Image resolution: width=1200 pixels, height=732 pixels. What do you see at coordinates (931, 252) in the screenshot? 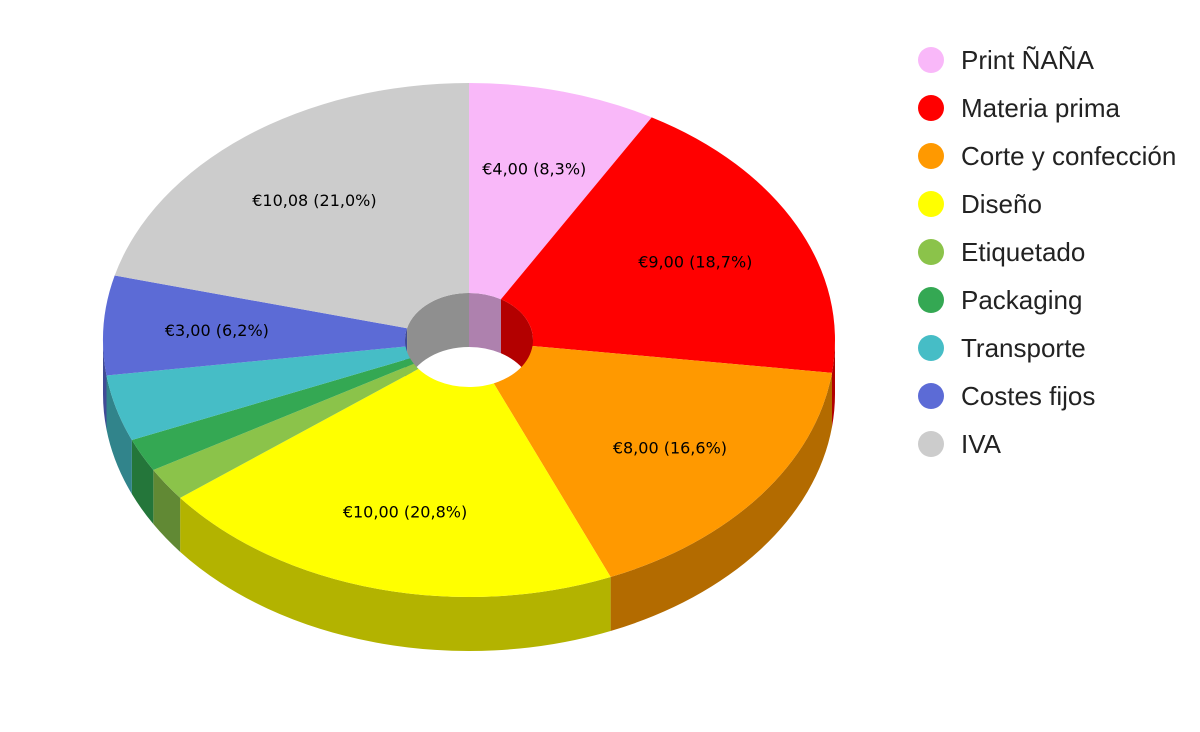
I see `legend-swatch-etiquetado` at bounding box center [931, 252].